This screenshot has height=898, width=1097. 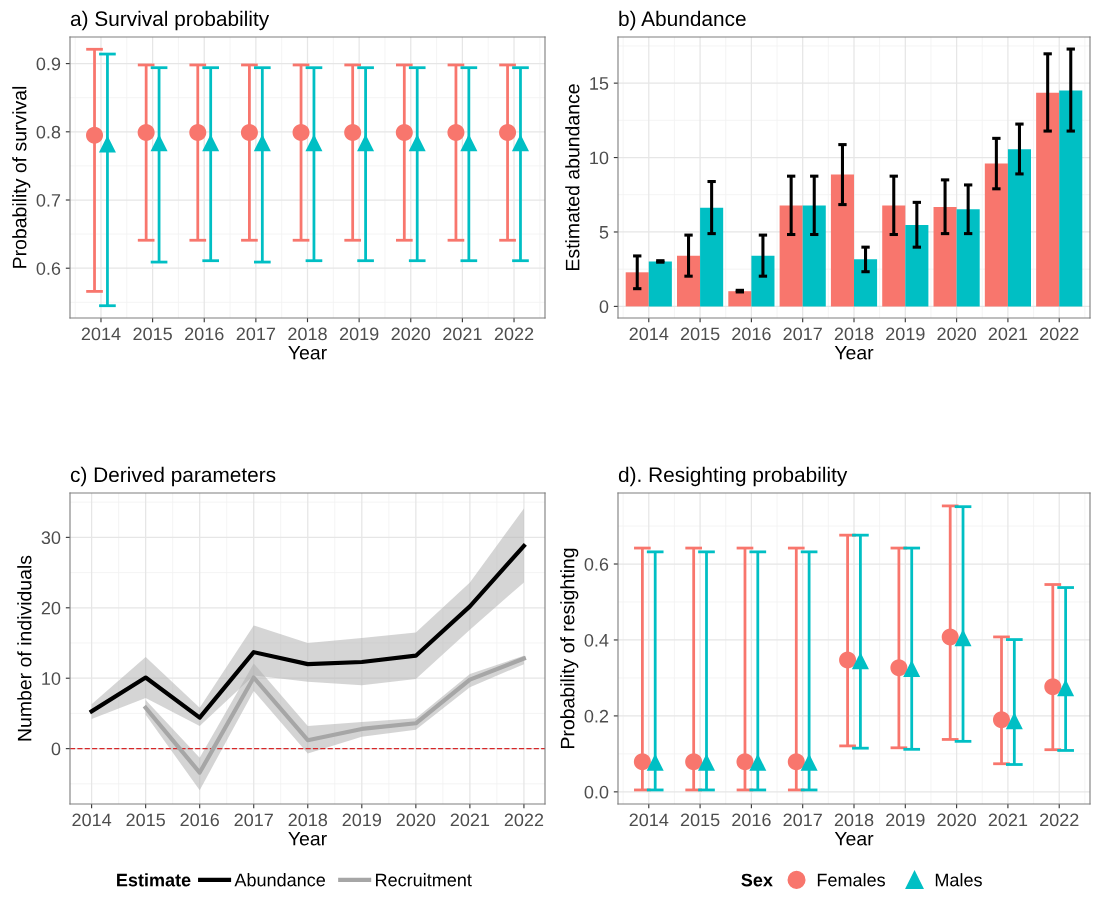 I want to click on chart-title: b) Abundance, so click(x=682, y=20).